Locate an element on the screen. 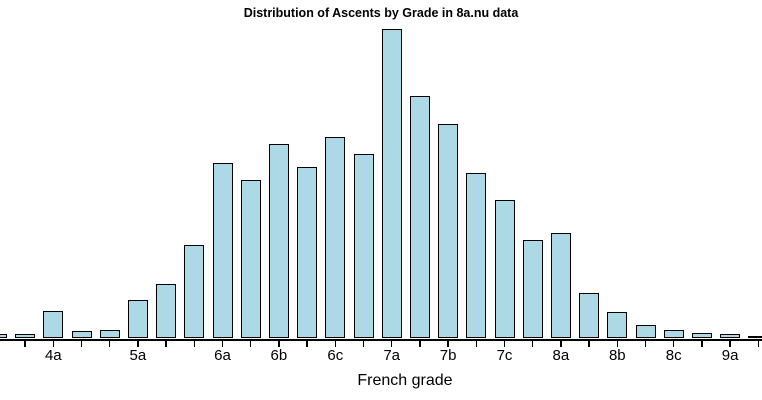 The image size is (762, 400). x-tick-7a+ is located at coordinates (420, 344).